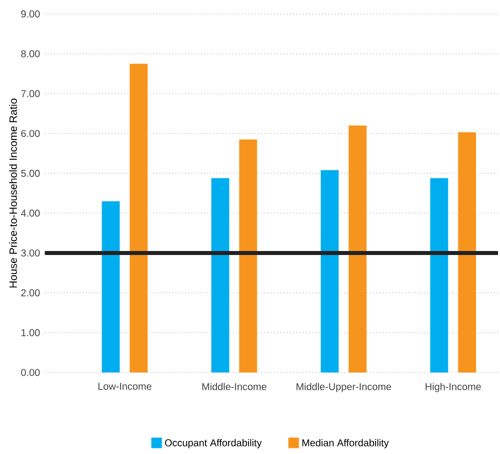 Image resolution: width=500 pixels, height=454 pixels. Describe the element at coordinates (30, 174) in the screenshot. I see `y-tick-label: 5.00` at that location.